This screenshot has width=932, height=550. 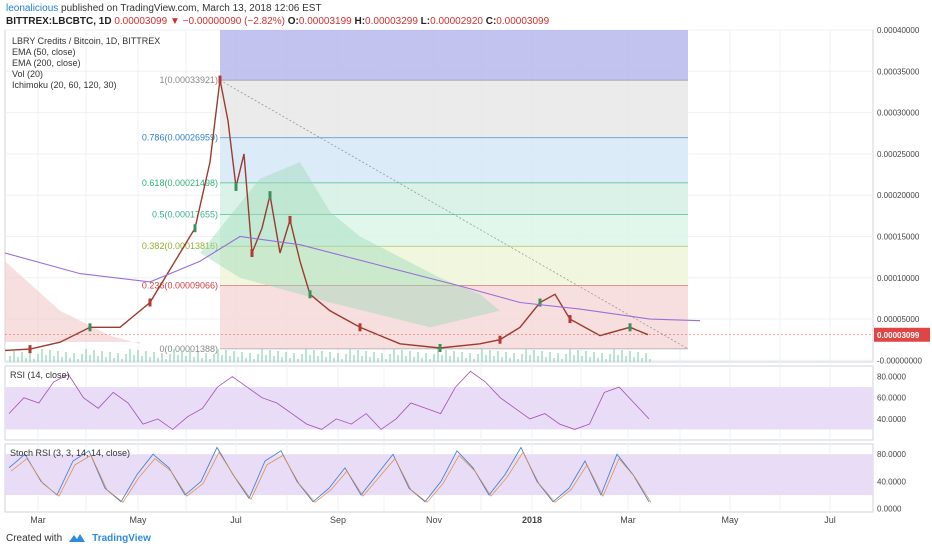 What do you see at coordinates (338, 520) in the screenshot?
I see `x-tick-label: Sep` at bounding box center [338, 520].